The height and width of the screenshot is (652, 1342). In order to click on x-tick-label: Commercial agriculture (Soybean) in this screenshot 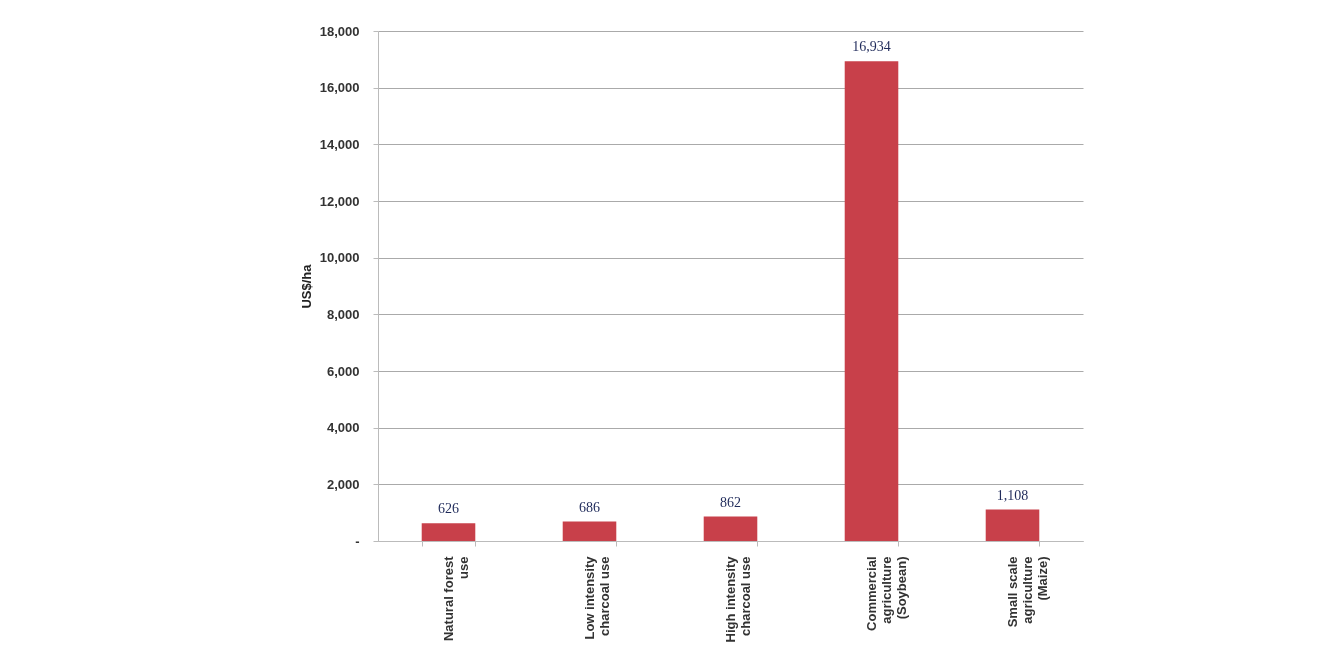, I will do `click(886, 593)`.